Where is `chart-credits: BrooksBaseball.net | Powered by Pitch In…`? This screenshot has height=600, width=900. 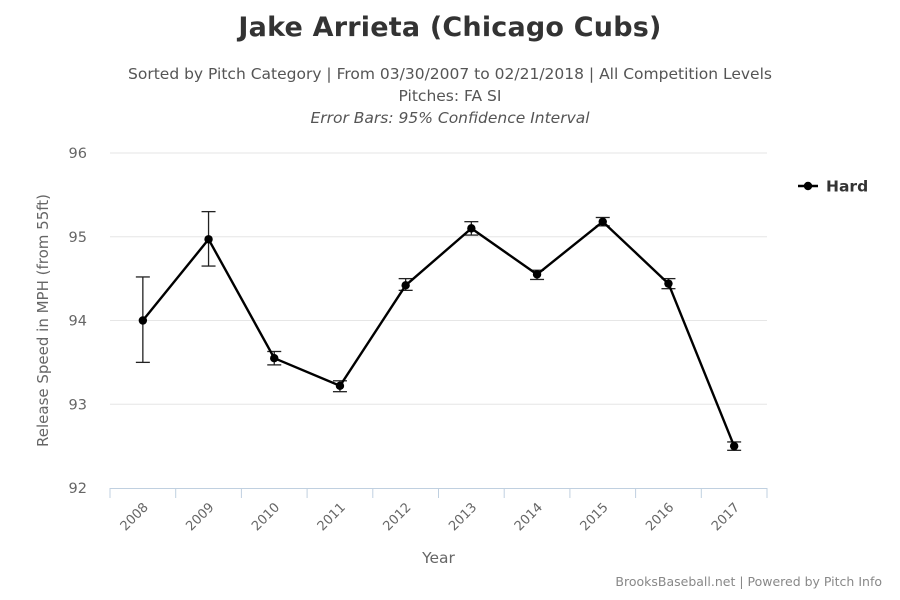 chart-credits: BrooksBaseball.net | Powered by Pitch In… is located at coordinates (748, 581).